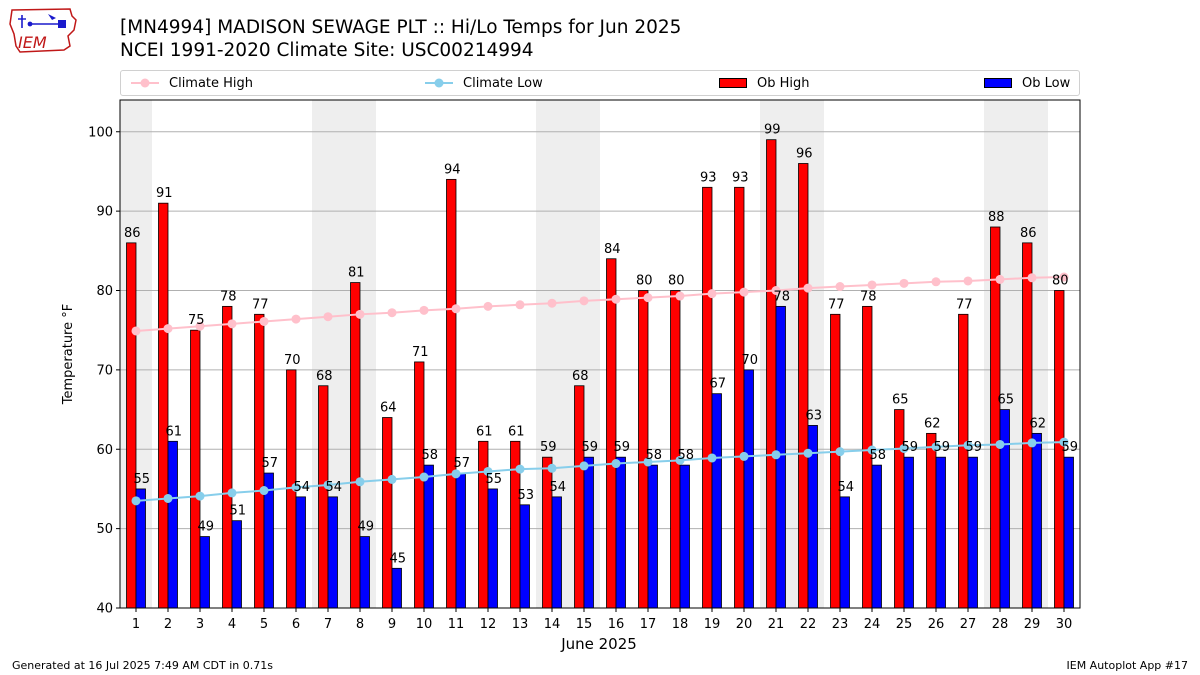  Describe the element at coordinates (932, 423) in the screenshot. I see `ob-high-value-label: 62` at that location.